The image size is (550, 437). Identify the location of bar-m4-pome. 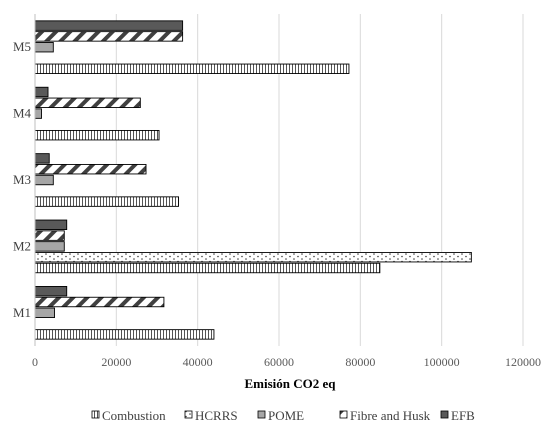
(38, 113).